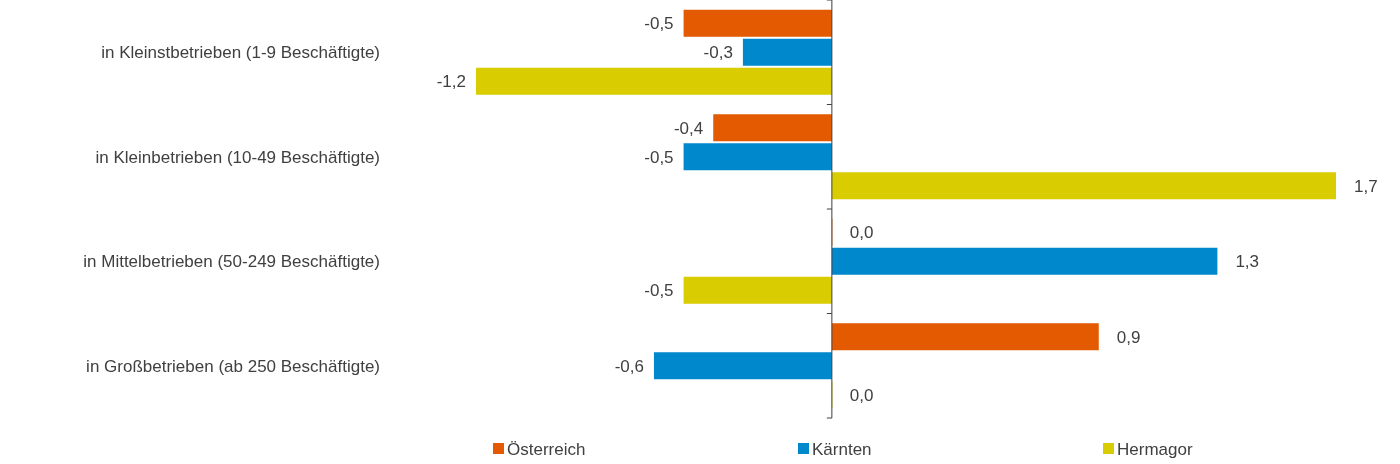 The image size is (1400, 464). I want to click on data-label: -0,4, so click(688, 128).